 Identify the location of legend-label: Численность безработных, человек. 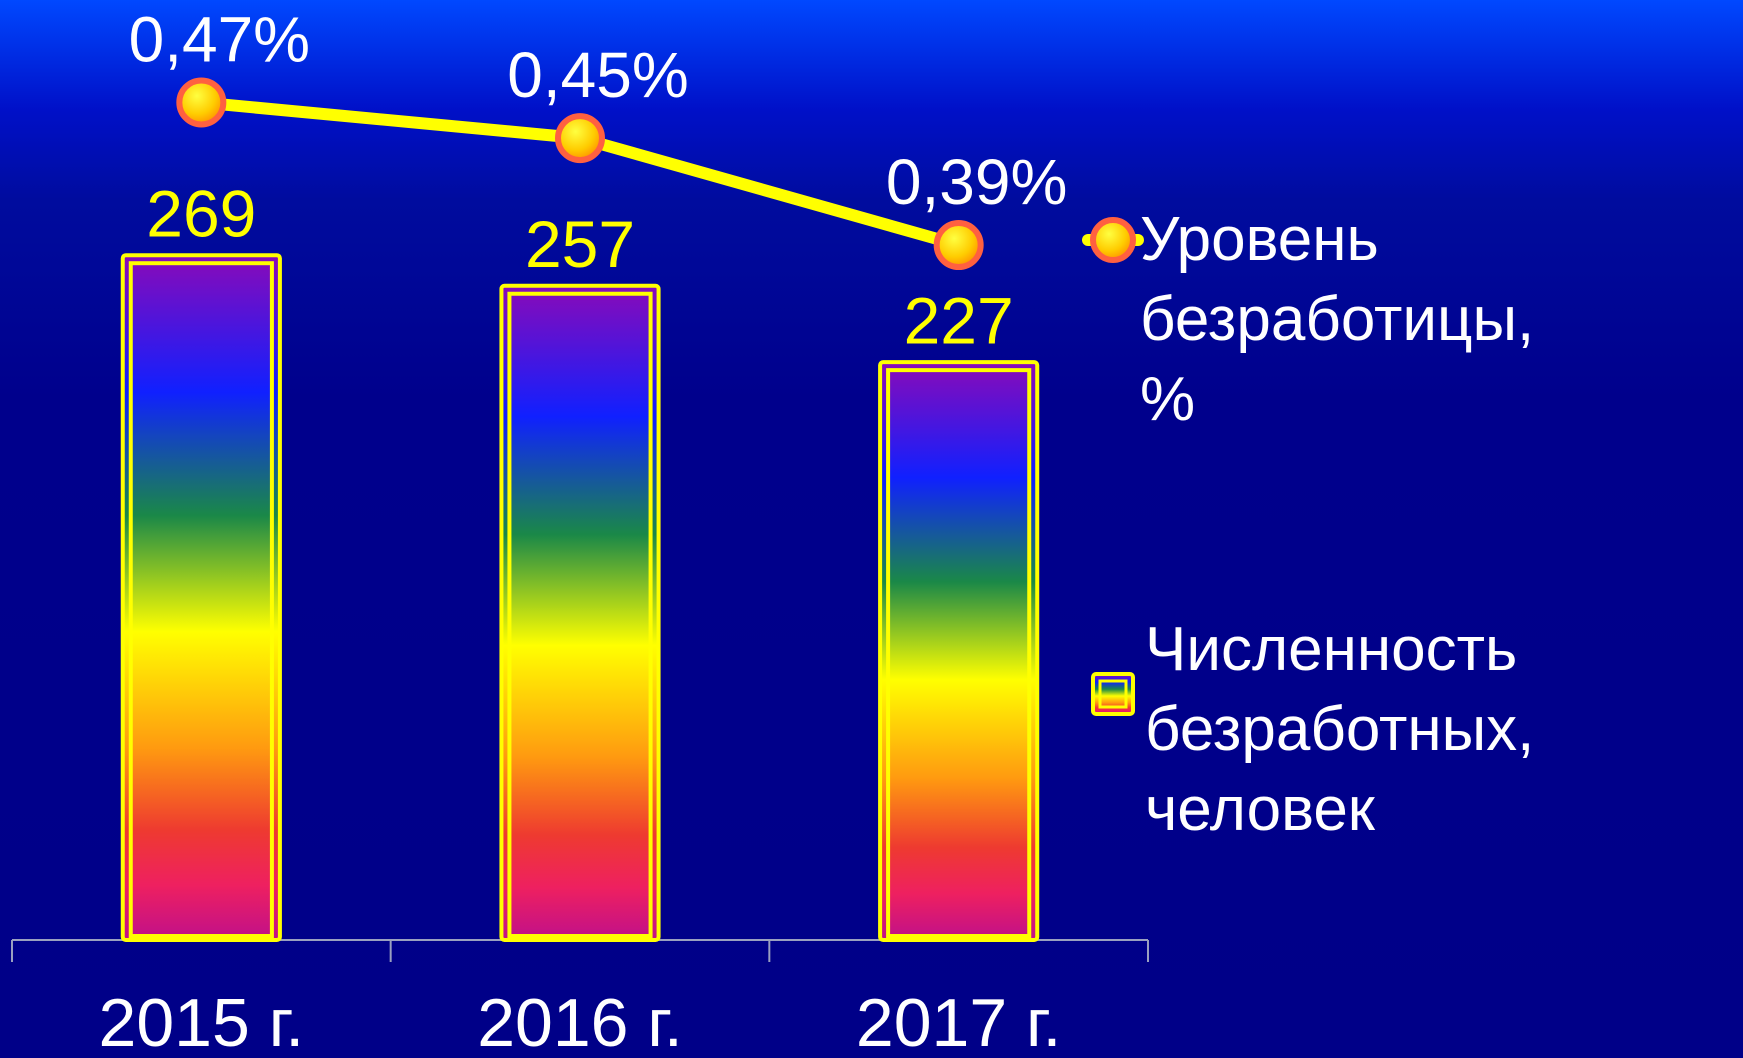
(1340, 729).